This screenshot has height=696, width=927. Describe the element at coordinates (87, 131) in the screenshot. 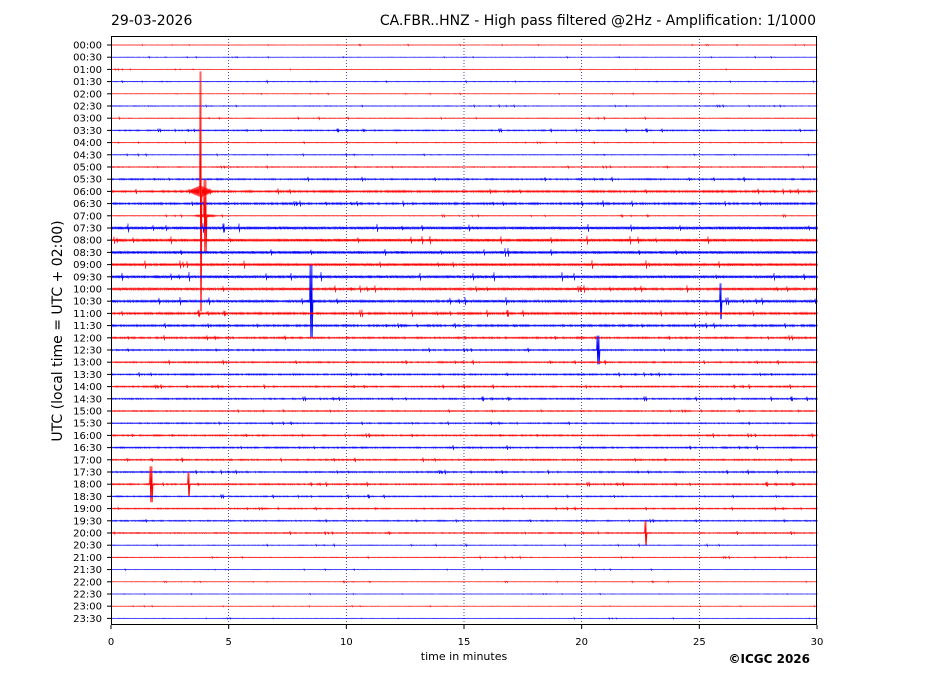

I see `row-time-label: 03:30` at that location.